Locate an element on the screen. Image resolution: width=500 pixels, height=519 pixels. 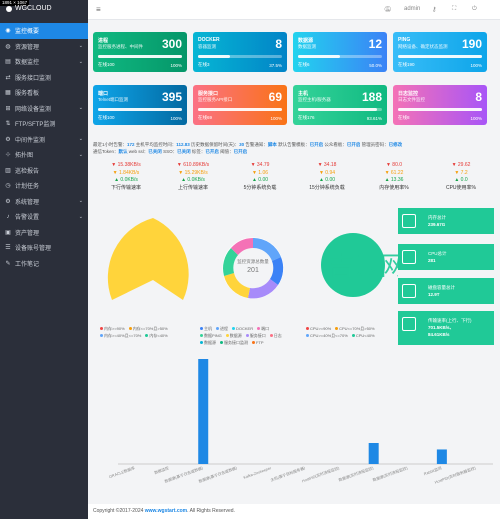
sidebar-item: ⇄ 服务接口监测 is located at coordinates (44, 78).